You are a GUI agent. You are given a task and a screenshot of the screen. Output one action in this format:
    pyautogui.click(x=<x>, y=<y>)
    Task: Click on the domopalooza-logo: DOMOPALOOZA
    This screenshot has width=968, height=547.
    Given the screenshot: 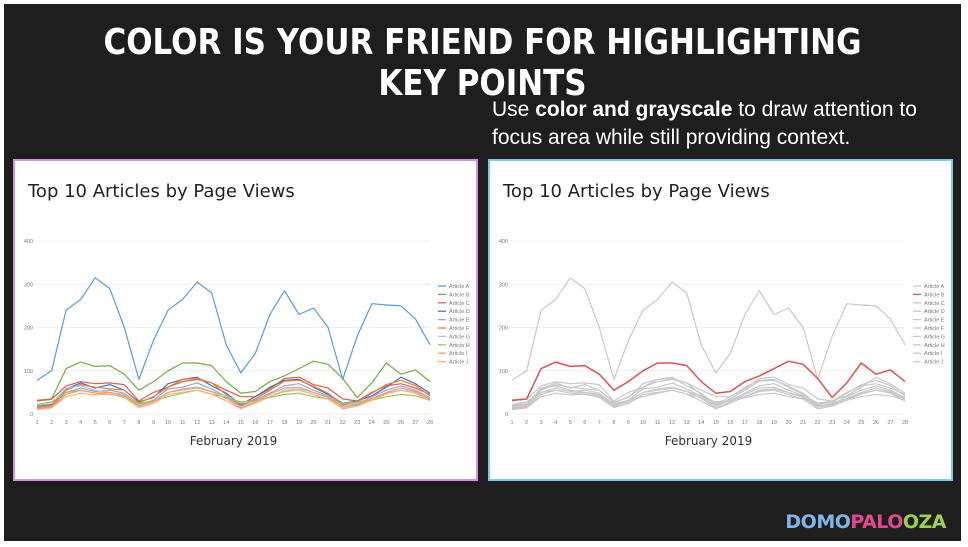 What is the action you would take?
    pyautogui.click(x=865, y=522)
    